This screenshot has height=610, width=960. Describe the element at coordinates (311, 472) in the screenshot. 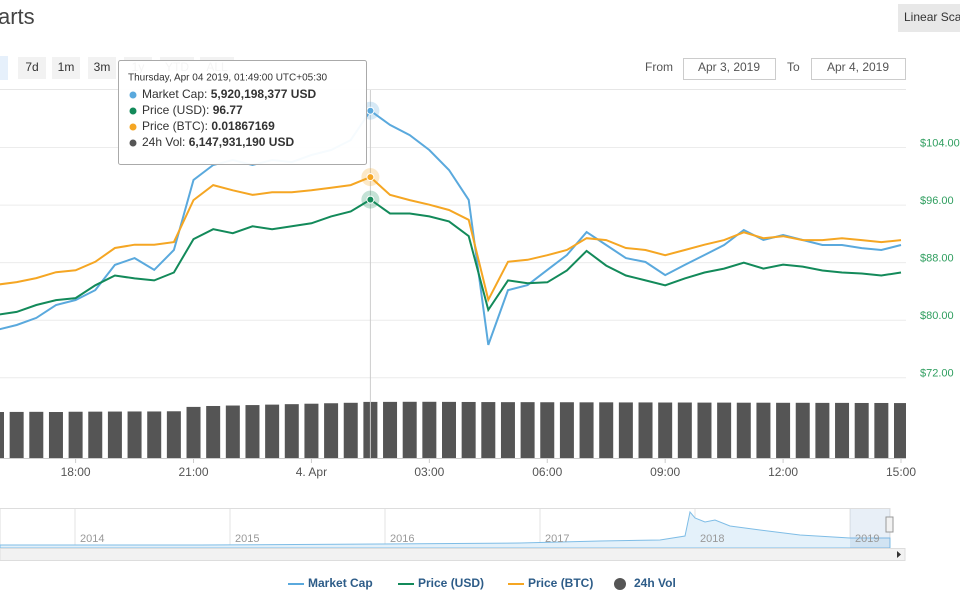

I see `x-tick-label: 4. Apr` at that location.